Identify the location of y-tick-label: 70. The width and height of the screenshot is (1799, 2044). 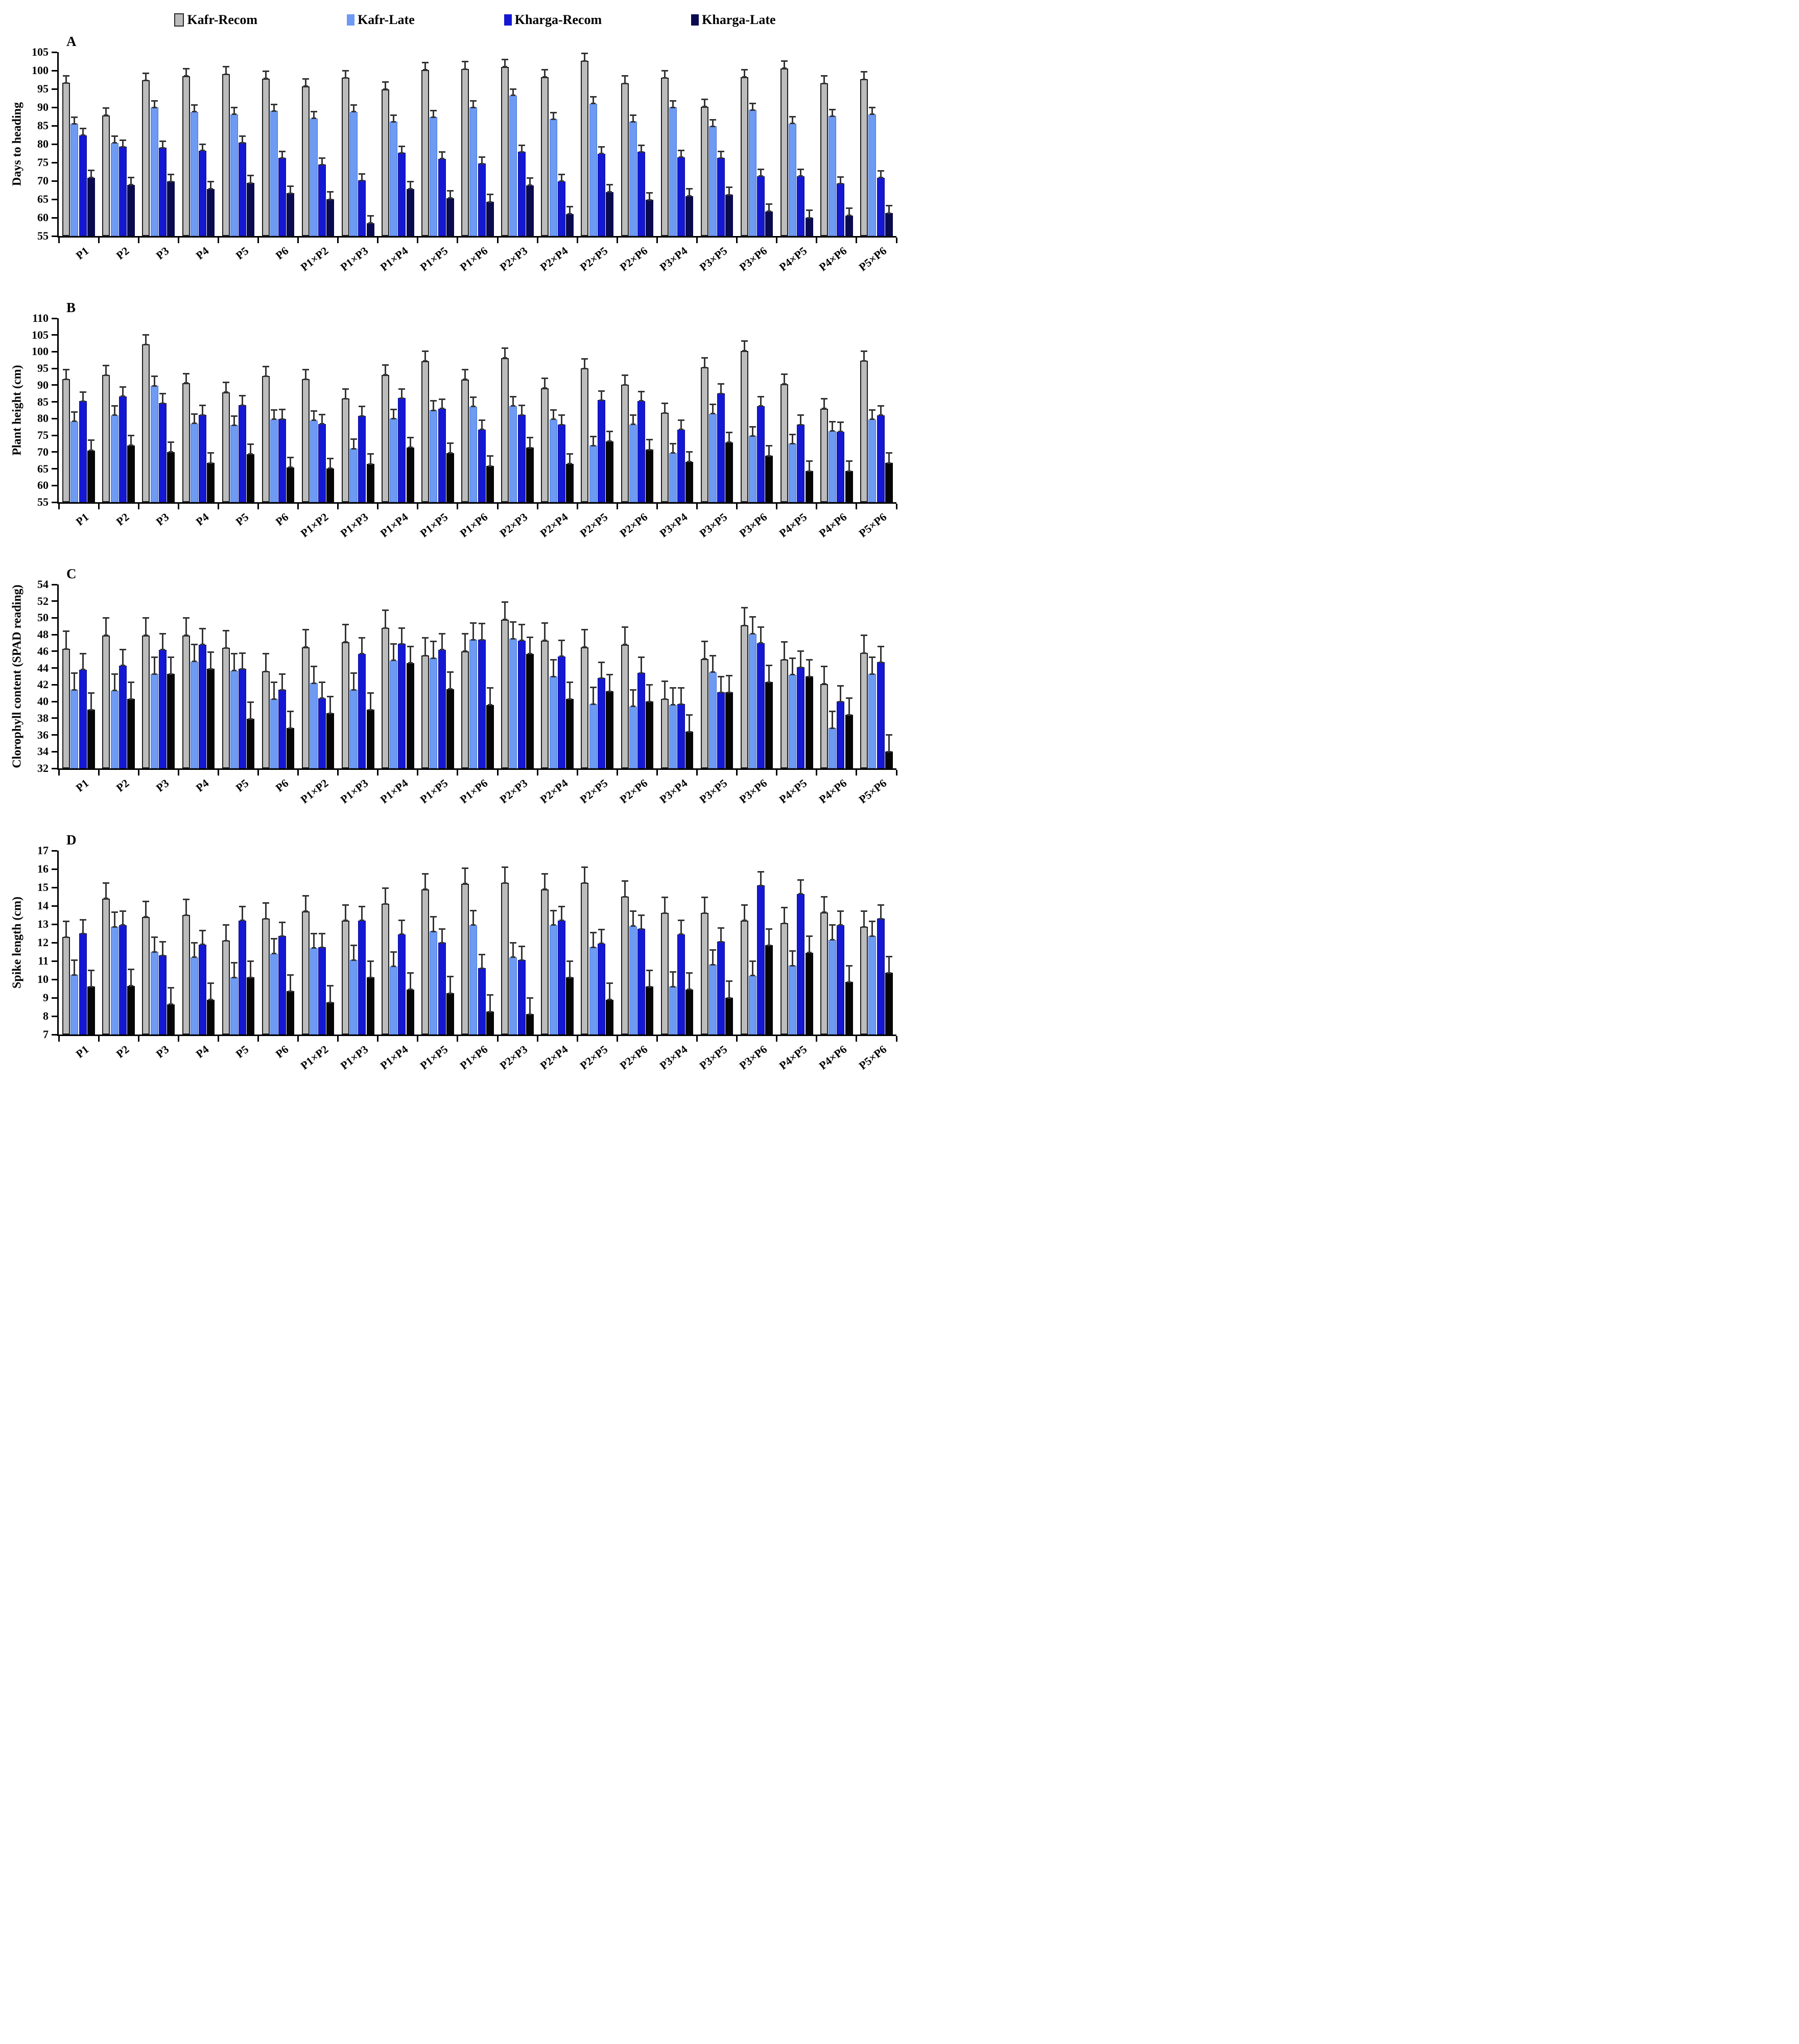
(43, 452).